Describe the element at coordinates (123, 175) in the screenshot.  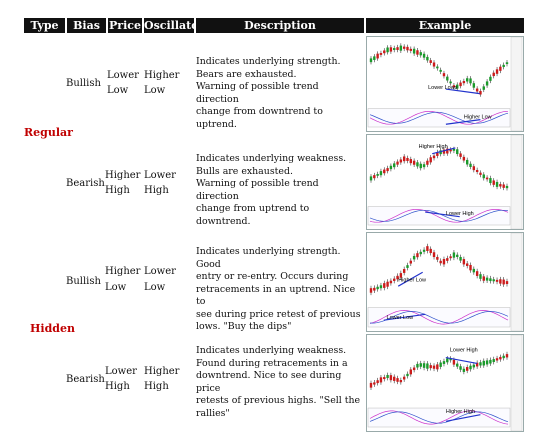
I see `row-2-price-line-1: Higher` at that location.